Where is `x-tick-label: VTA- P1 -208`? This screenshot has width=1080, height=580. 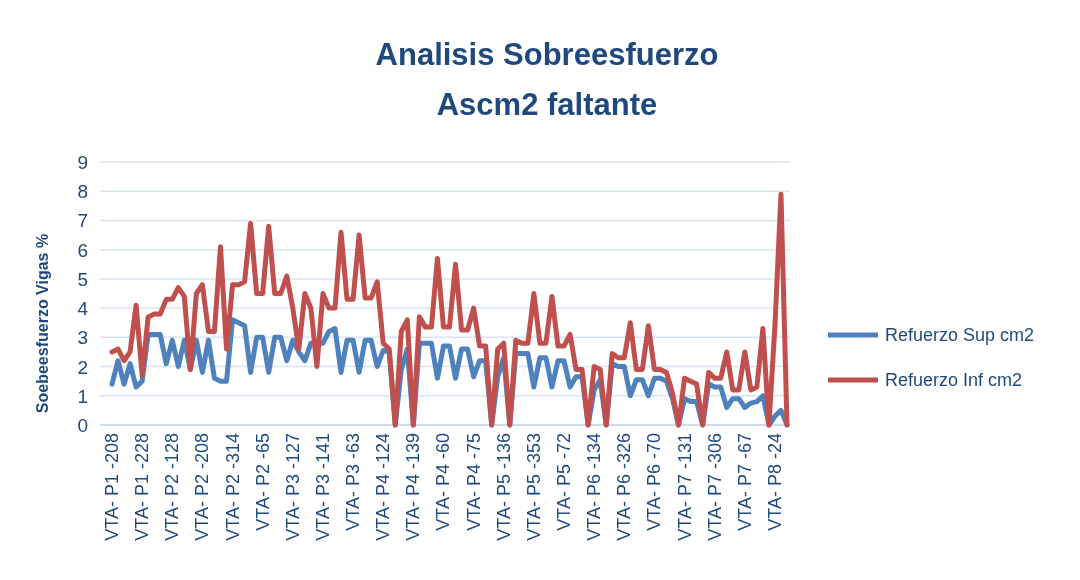
x-tick-label: VTA- P1 -208 is located at coordinates (112, 487).